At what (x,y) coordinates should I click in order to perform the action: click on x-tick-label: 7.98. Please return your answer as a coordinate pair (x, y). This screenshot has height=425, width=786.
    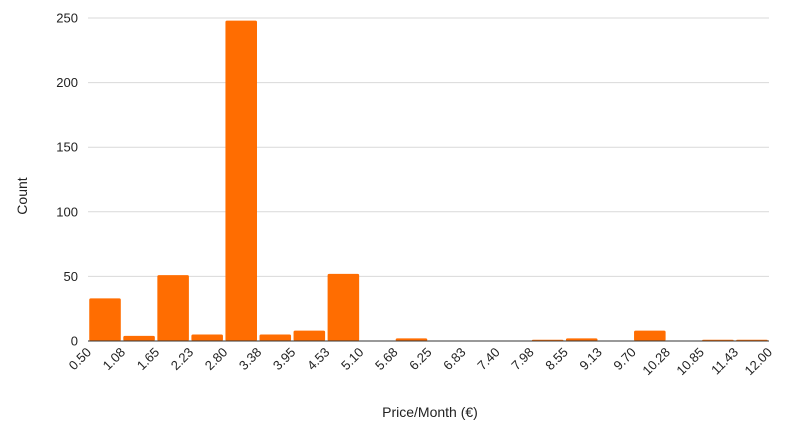
    Looking at the image, I should click on (522, 359).